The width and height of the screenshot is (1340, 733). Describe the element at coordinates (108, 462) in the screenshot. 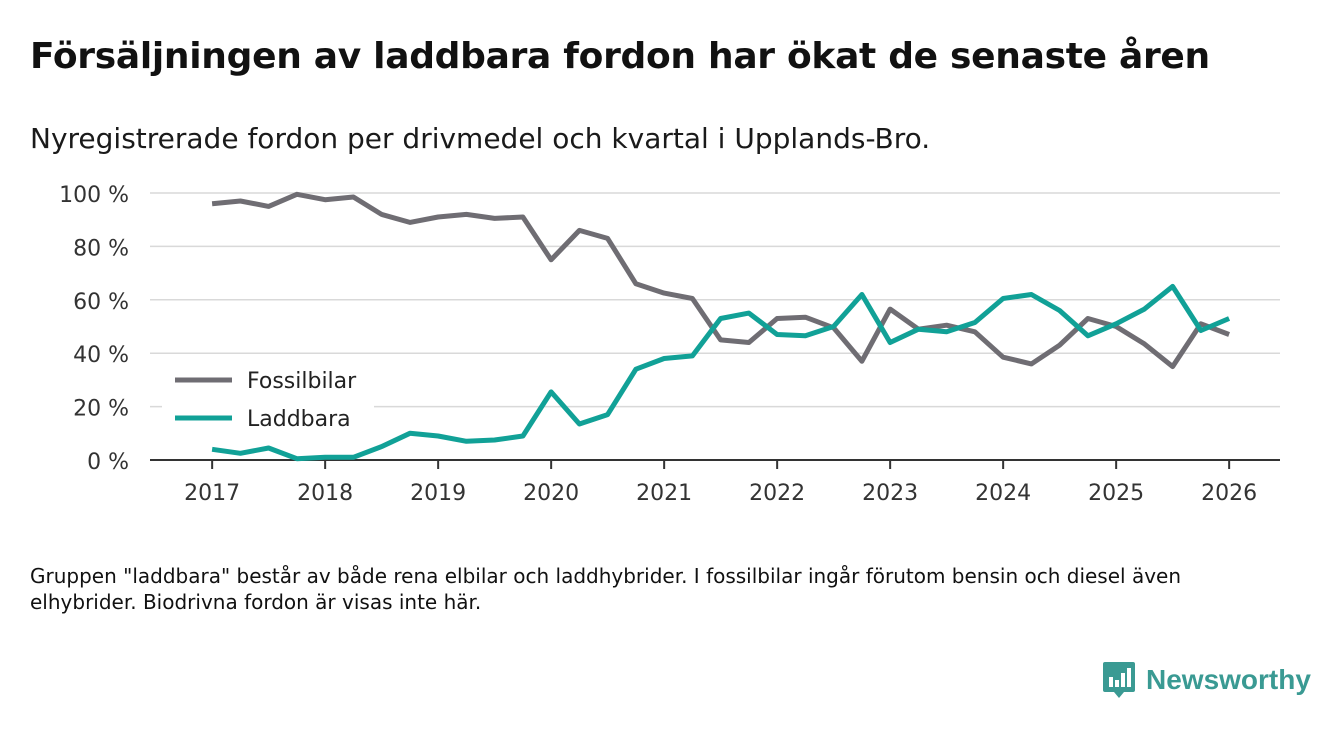

I see `y-tick-label: 0 %` at that location.